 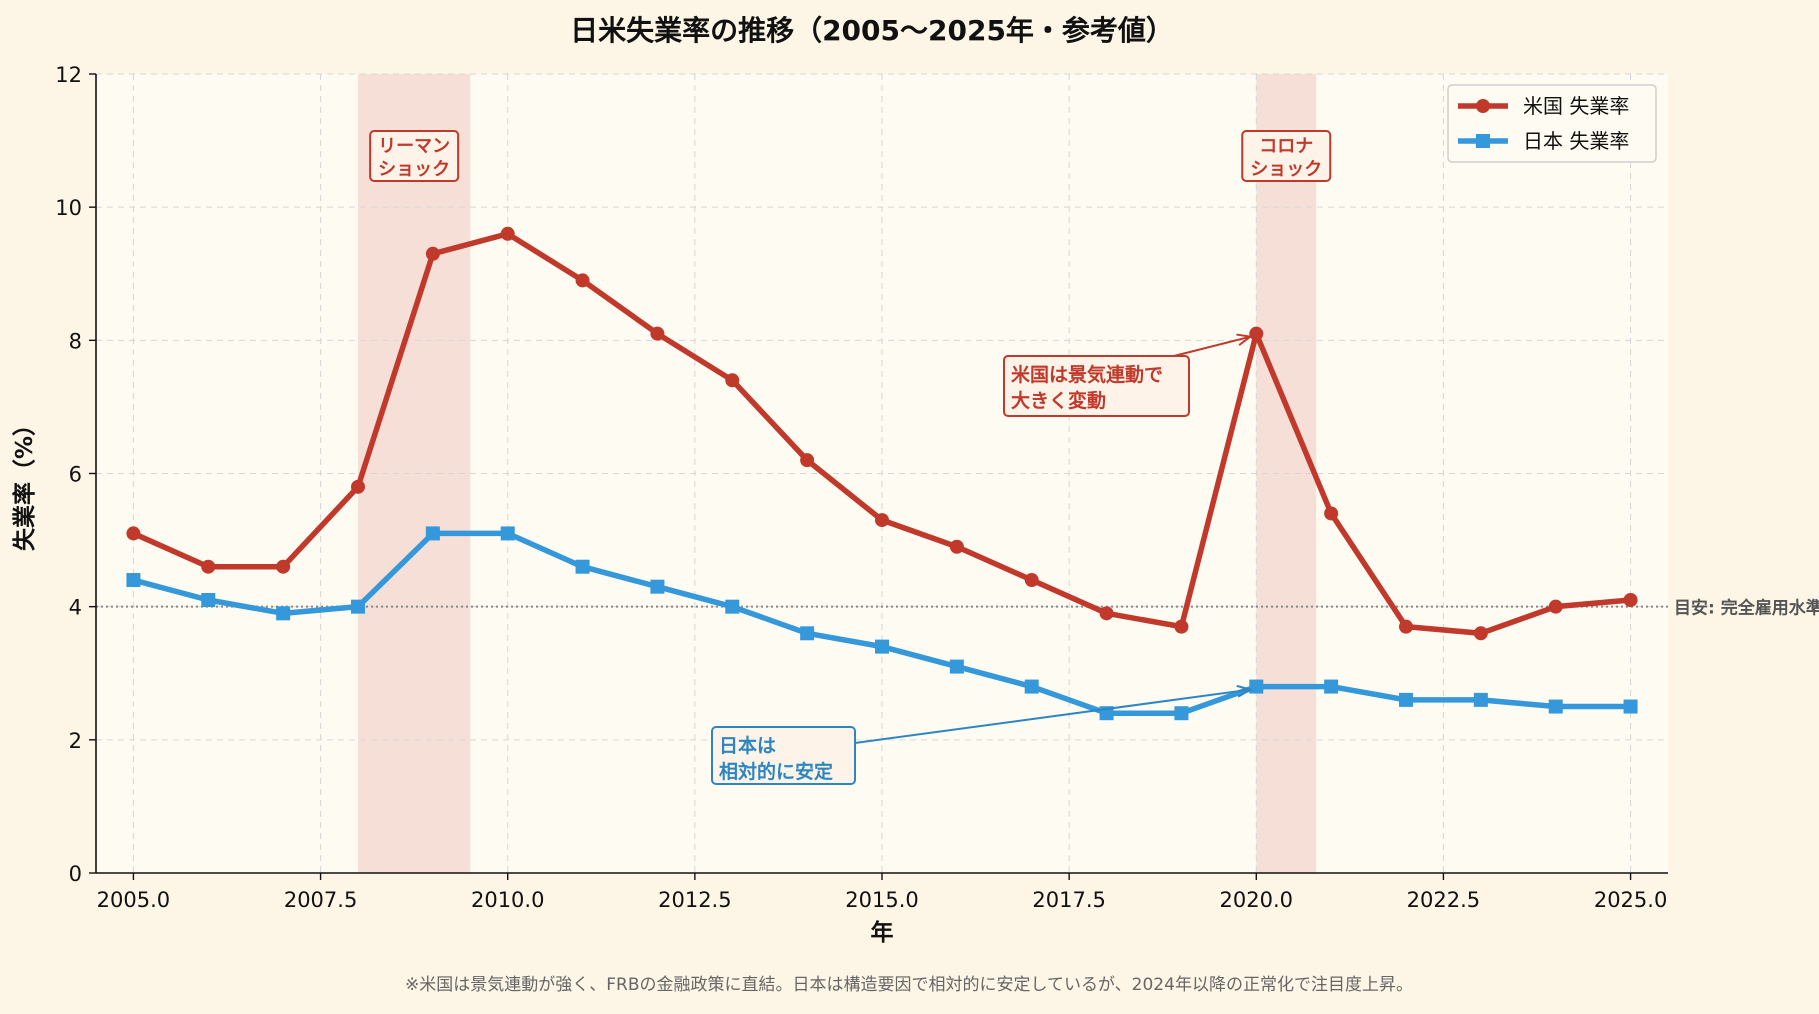 I want to click on x-tick-label: 2012.5, so click(x=694, y=900).